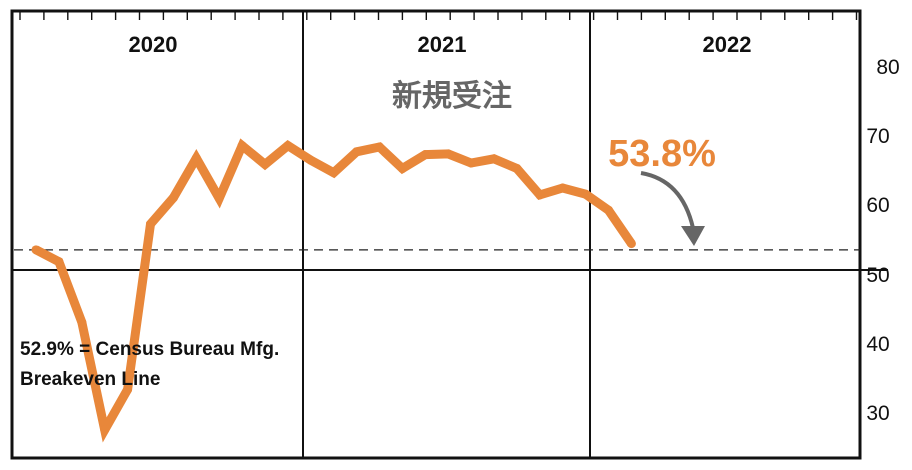 This screenshot has height=470, width=912. What do you see at coordinates (438, 16) in the screenshot?
I see `month-ticks` at bounding box center [438, 16].